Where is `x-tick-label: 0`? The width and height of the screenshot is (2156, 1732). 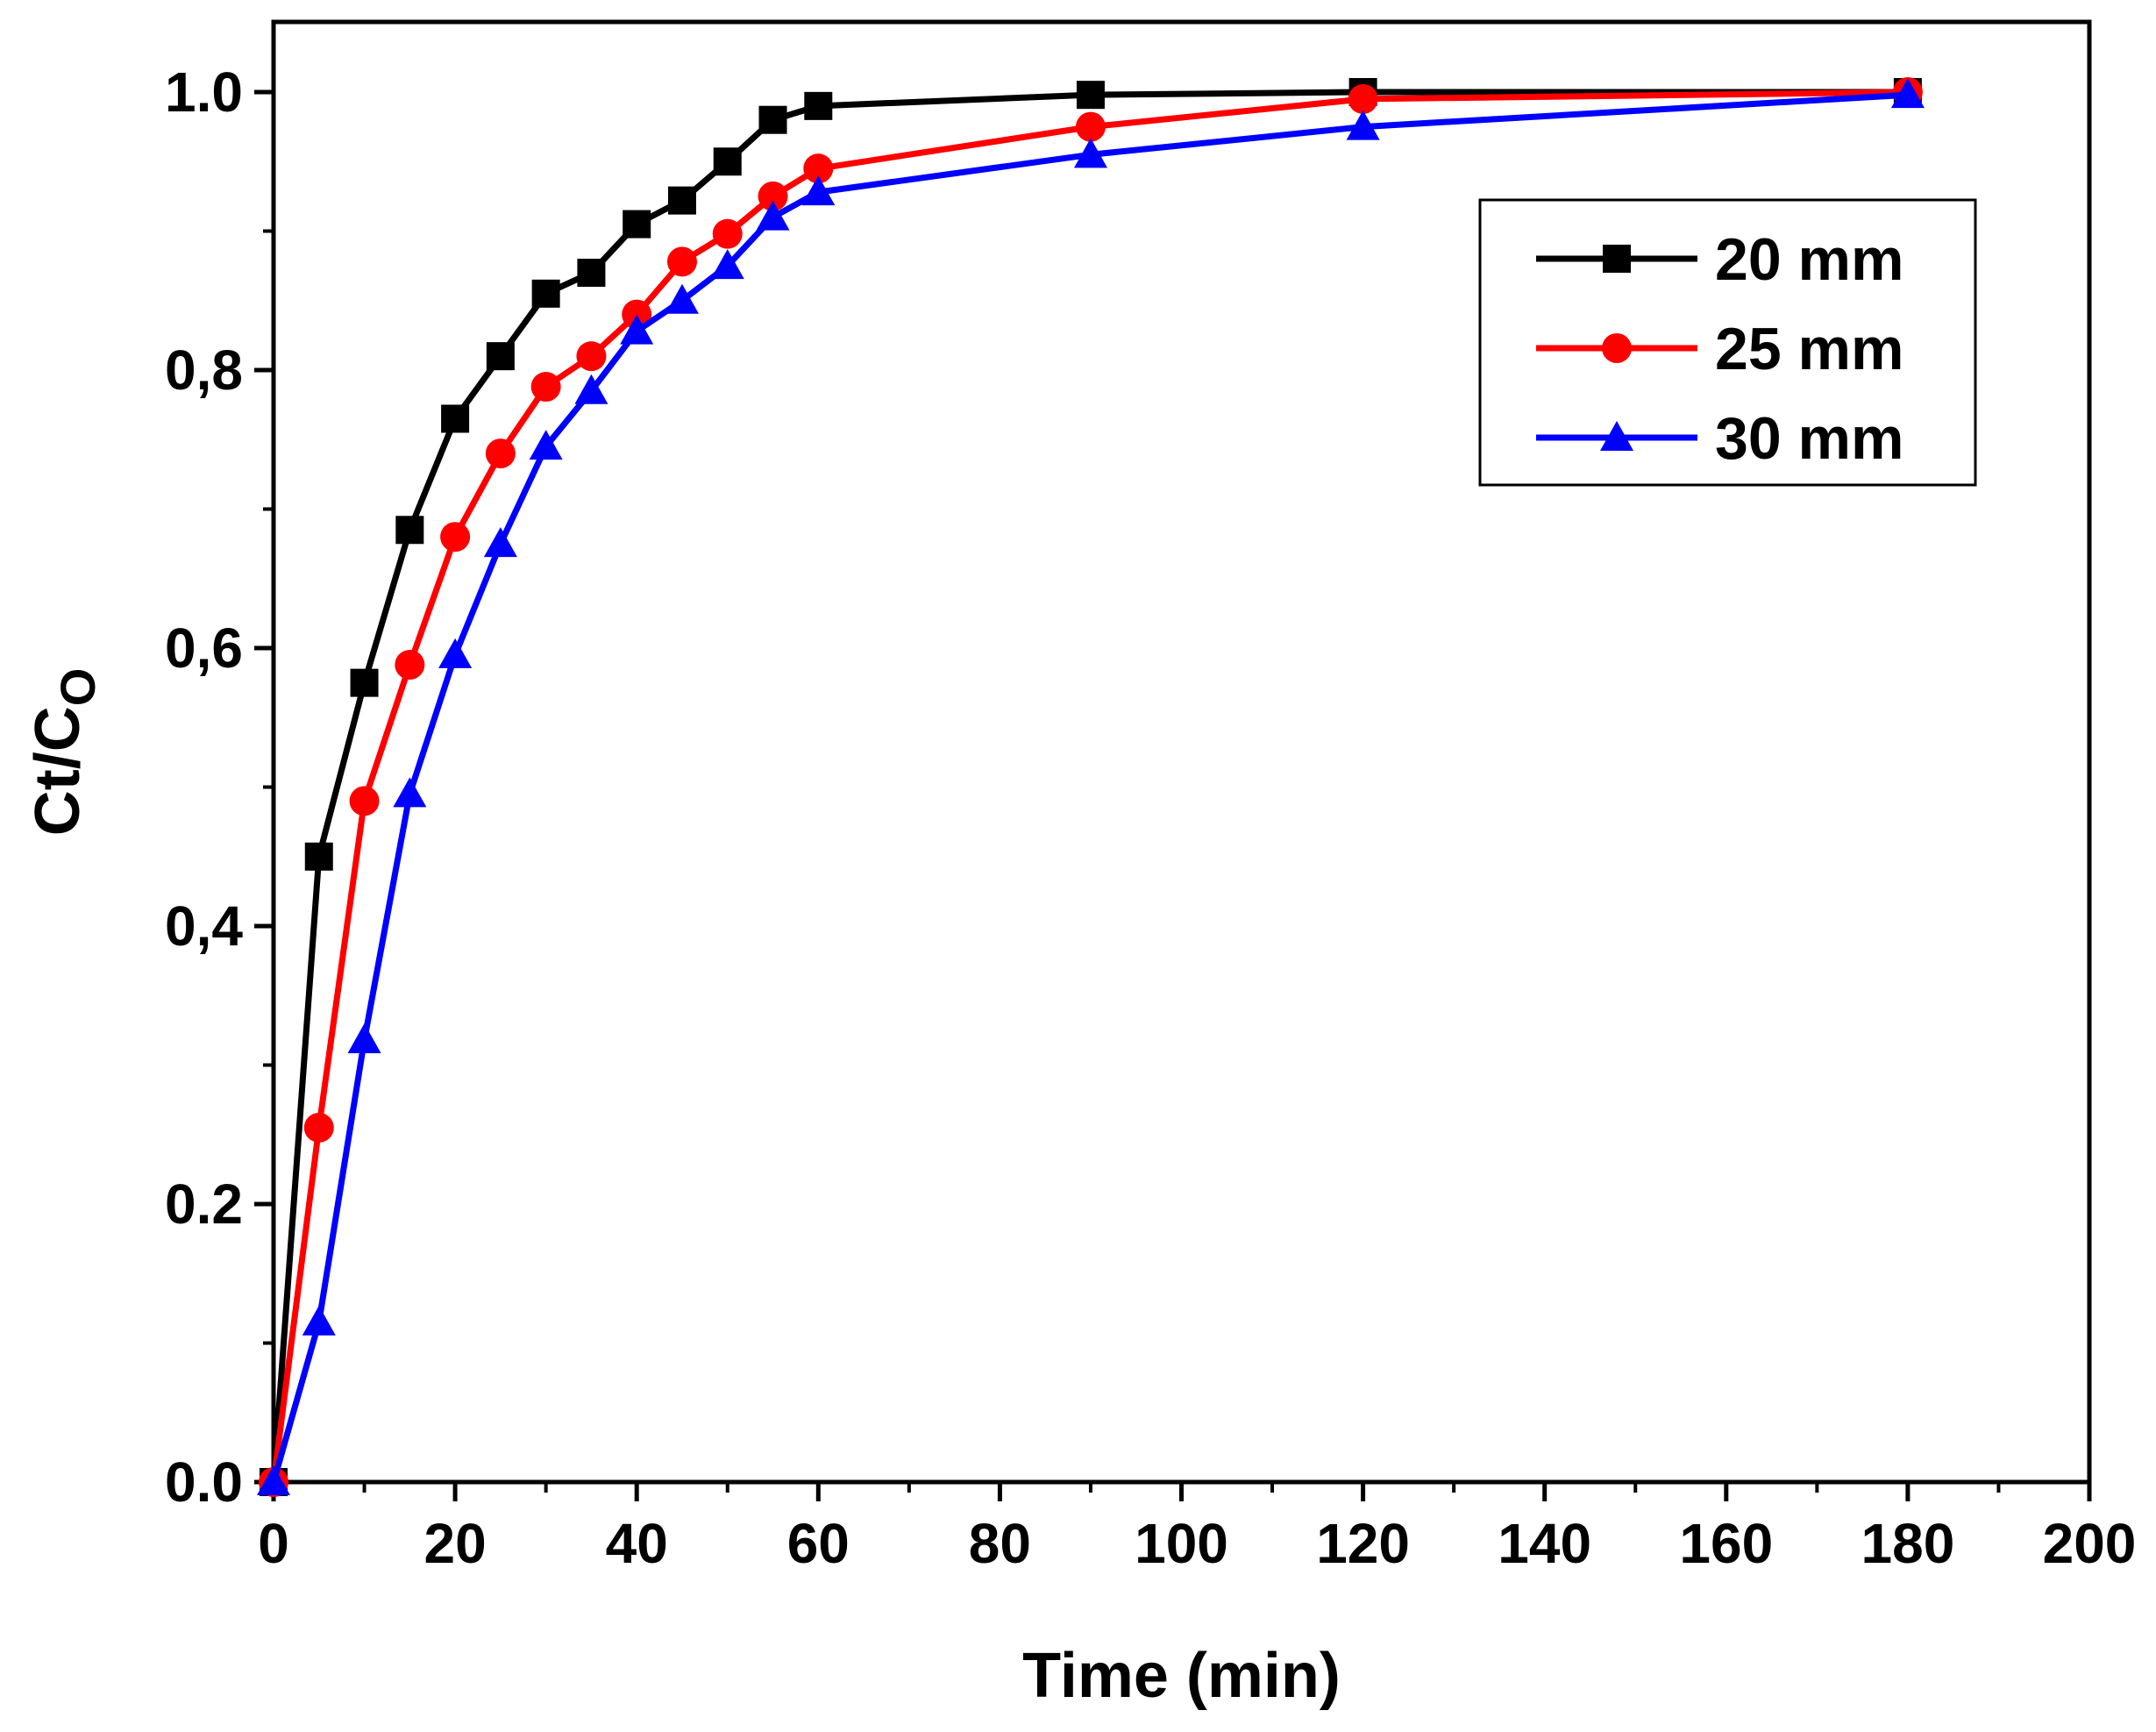
x-tick-label: 0 is located at coordinates (273, 1543).